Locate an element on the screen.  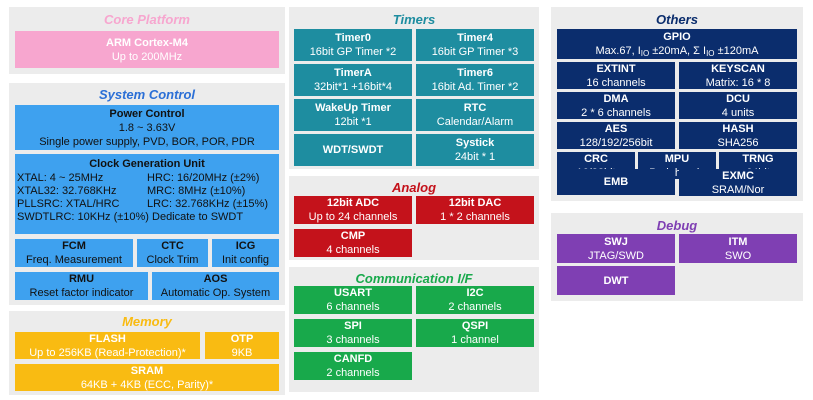
rtc-block: RTC Calendar/Alarm is located at coordinates (475, 115).